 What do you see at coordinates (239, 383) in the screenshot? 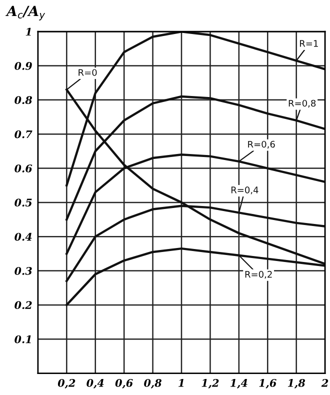
I see `x-tick-label: 1,4` at bounding box center [239, 383].